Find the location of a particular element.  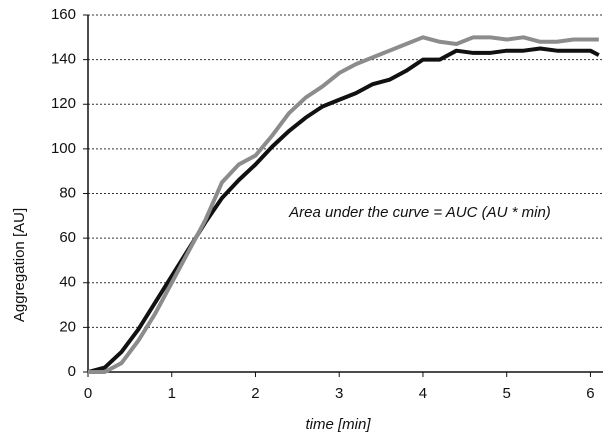

y-tick-label: 80 is located at coordinates (67, 192).